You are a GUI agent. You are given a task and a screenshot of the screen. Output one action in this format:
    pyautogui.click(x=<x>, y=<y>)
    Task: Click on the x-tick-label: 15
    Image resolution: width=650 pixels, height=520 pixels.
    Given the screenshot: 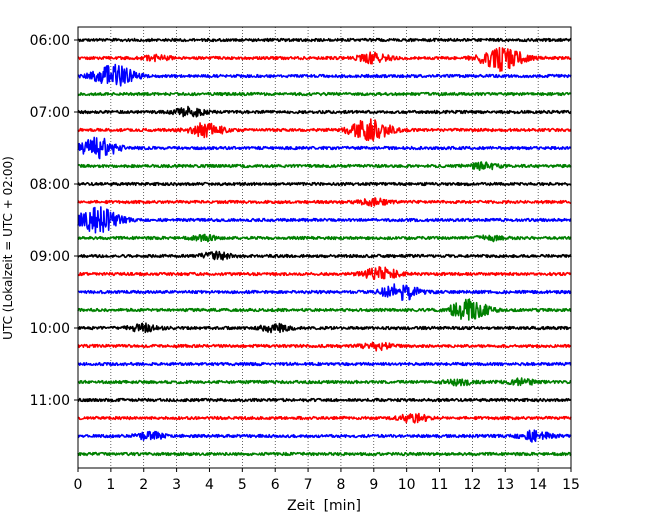 What is the action you would take?
    pyautogui.click(x=571, y=485)
    